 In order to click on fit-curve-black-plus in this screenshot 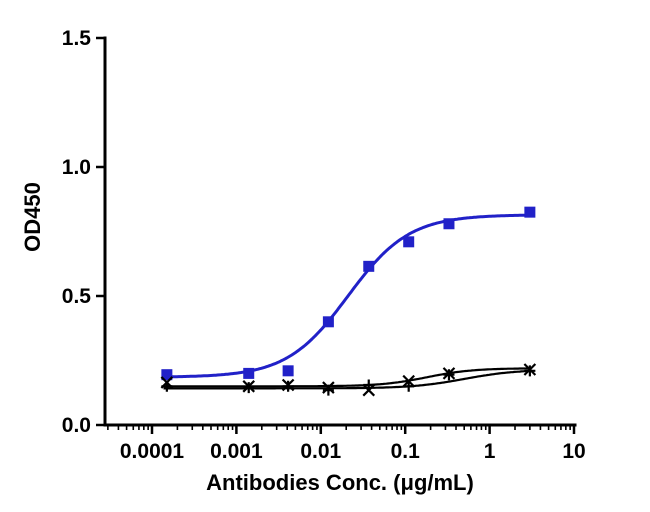, I will do `click(347, 379)`.